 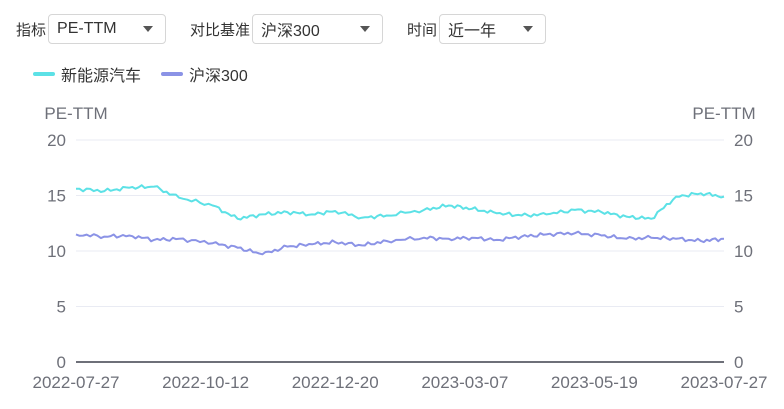 What do you see at coordinates (743, 251) in the screenshot?
I see `y-tick-label-right: 10` at bounding box center [743, 251].